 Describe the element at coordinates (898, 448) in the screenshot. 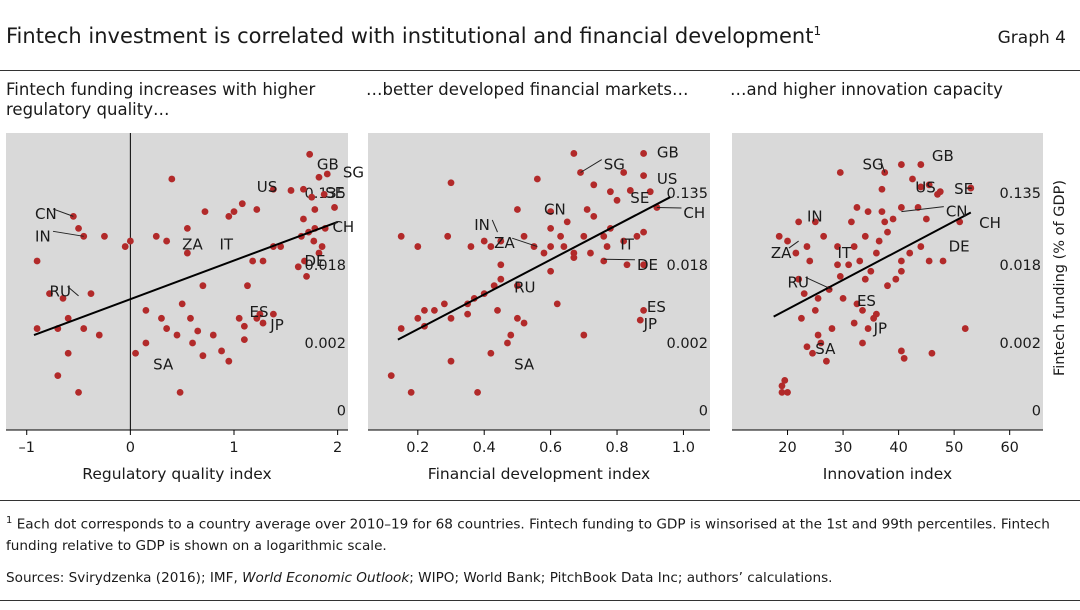

I see `x-tick-label: 40` at that location.